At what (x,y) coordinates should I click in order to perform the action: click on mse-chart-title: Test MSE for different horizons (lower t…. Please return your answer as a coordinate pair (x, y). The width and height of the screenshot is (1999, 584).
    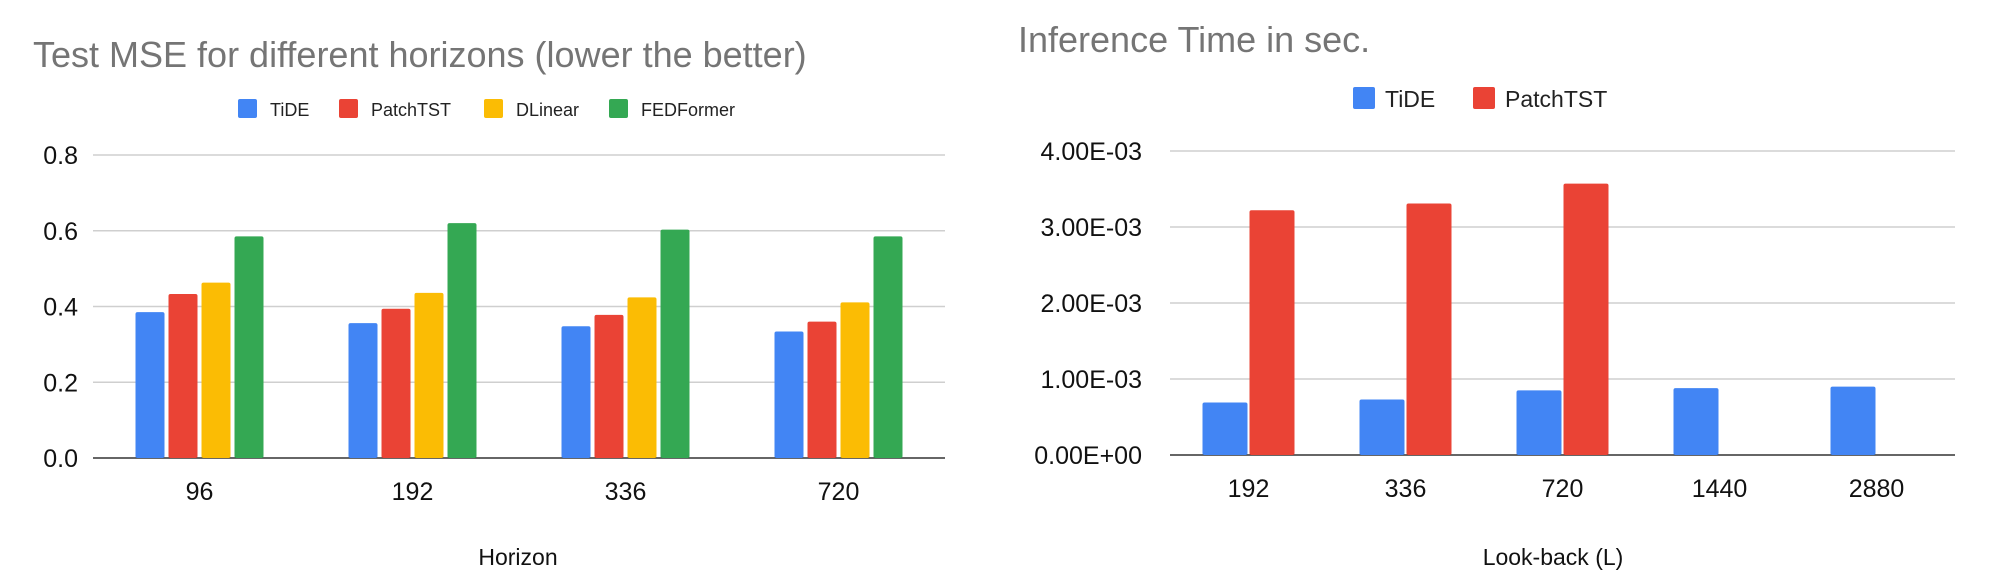
    Looking at the image, I should click on (420, 54).